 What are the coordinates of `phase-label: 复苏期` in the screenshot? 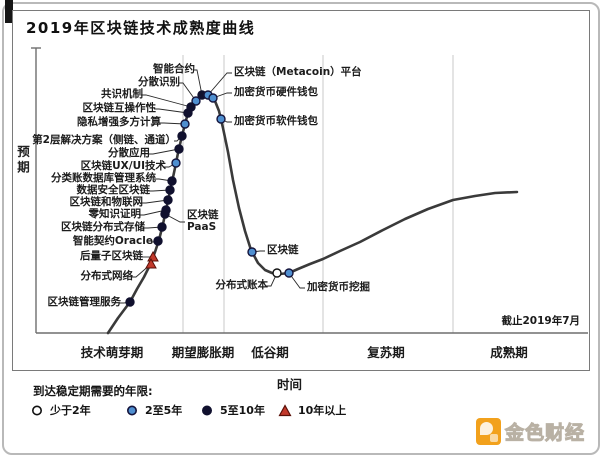 It's located at (386, 352).